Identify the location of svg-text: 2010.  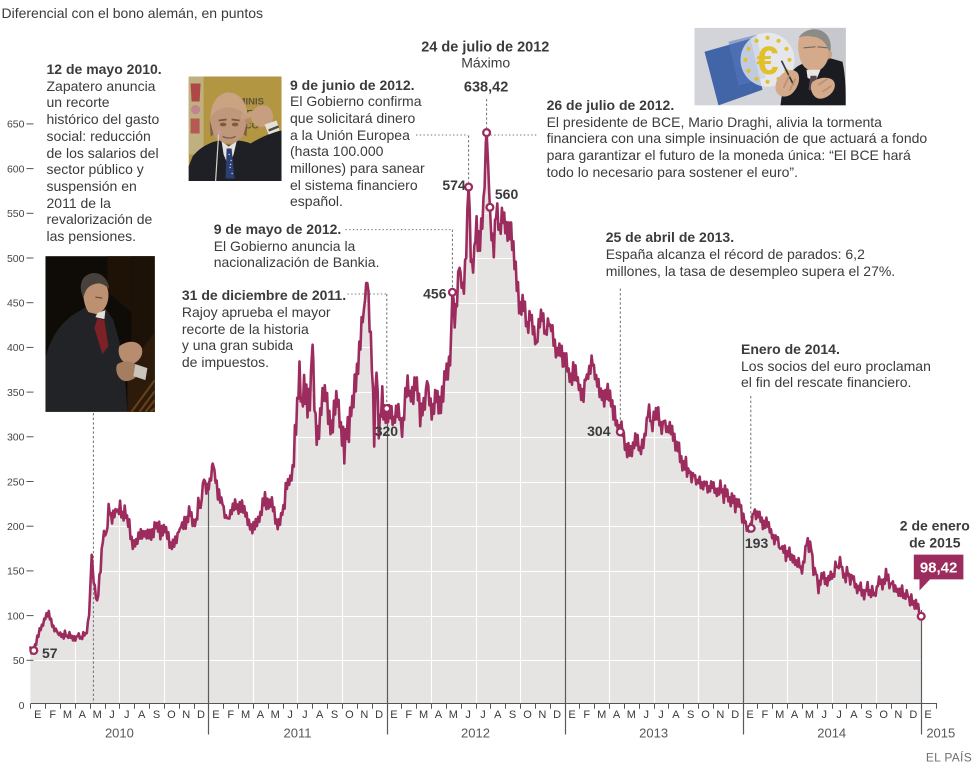
(119, 733).